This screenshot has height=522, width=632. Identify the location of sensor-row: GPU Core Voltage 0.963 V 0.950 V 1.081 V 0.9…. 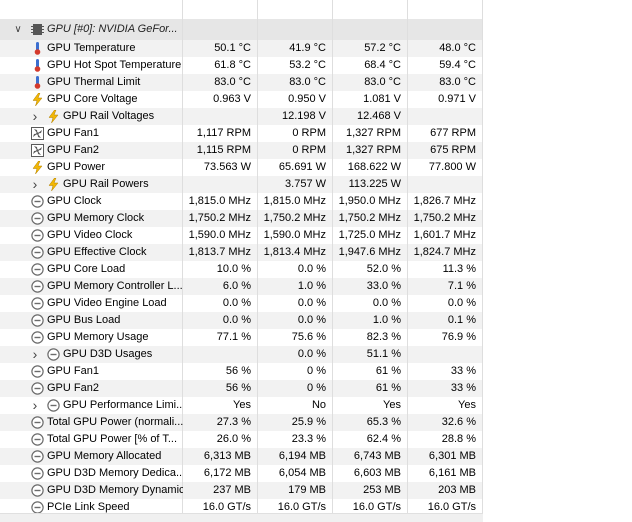
(316, 99).